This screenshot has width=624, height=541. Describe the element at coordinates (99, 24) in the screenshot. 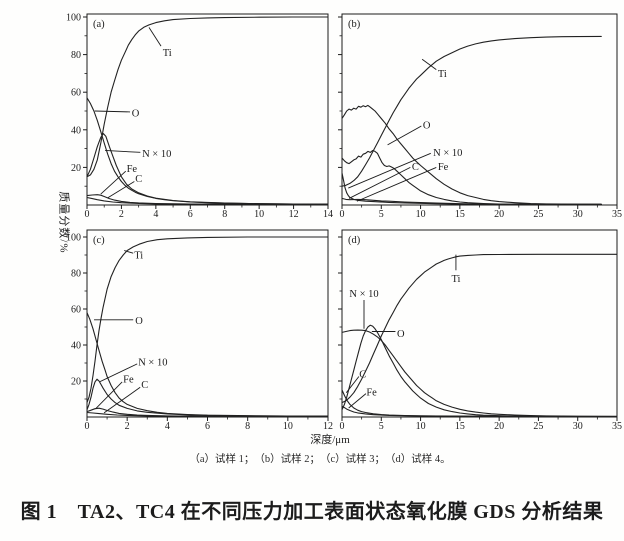

I see `panel-letter: (a)` at that location.